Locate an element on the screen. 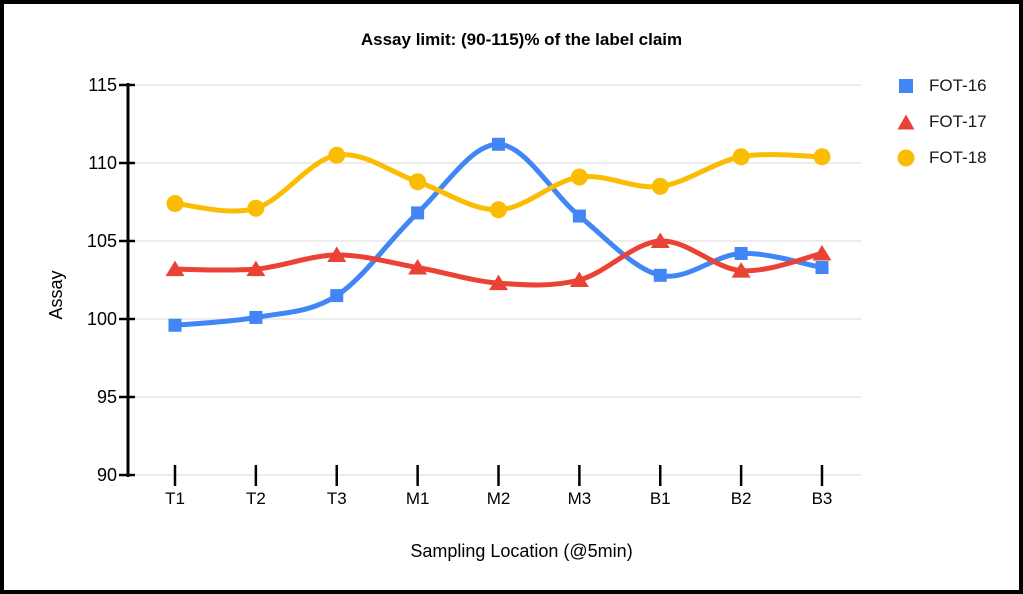 The image size is (1023, 594). data-point-fot-17-T2 is located at coordinates (256, 268).